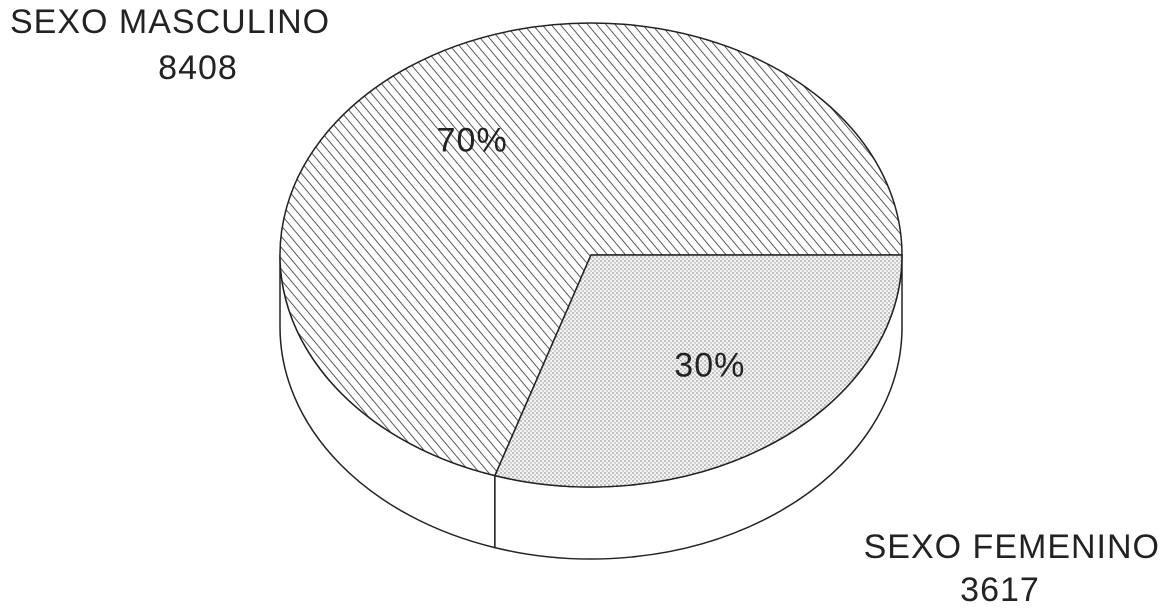 The image size is (1167, 609). I want to click on category-label: SEXO FEMENINO, so click(1012, 547).